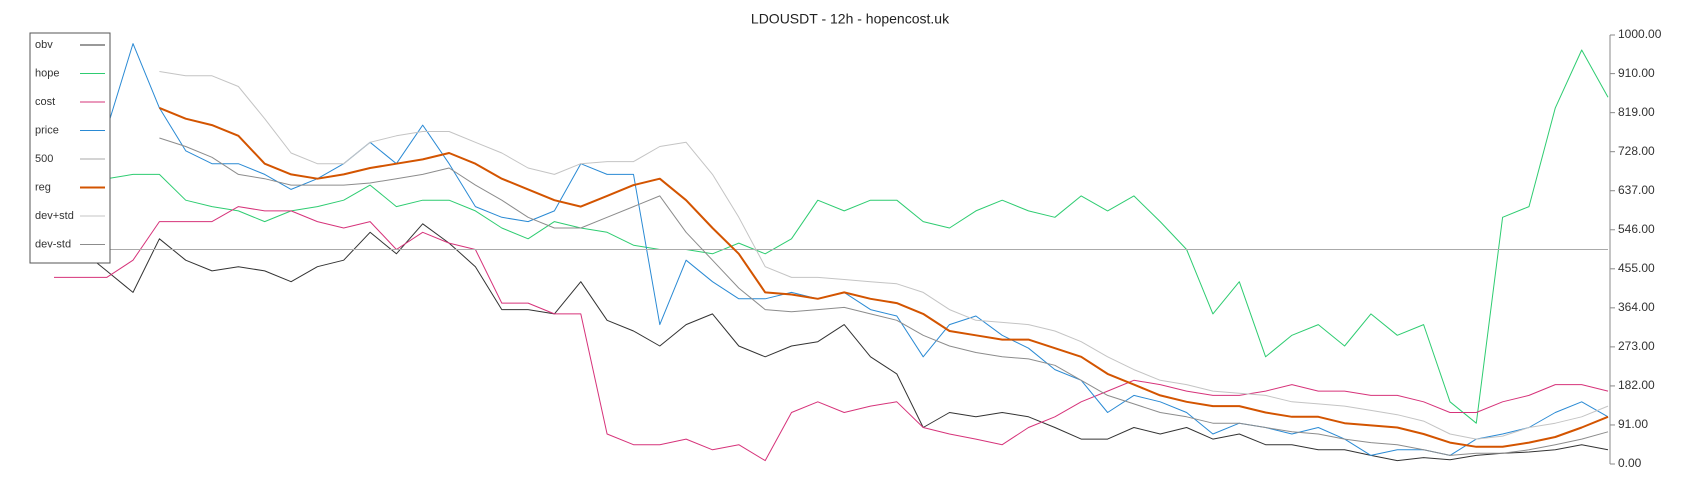 This screenshot has width=1700, height=500. What do you see at coordinates (1636, 73) in the screenshot?
I see `y-tick-label: 910.00` at bounding box center [1636, 73].